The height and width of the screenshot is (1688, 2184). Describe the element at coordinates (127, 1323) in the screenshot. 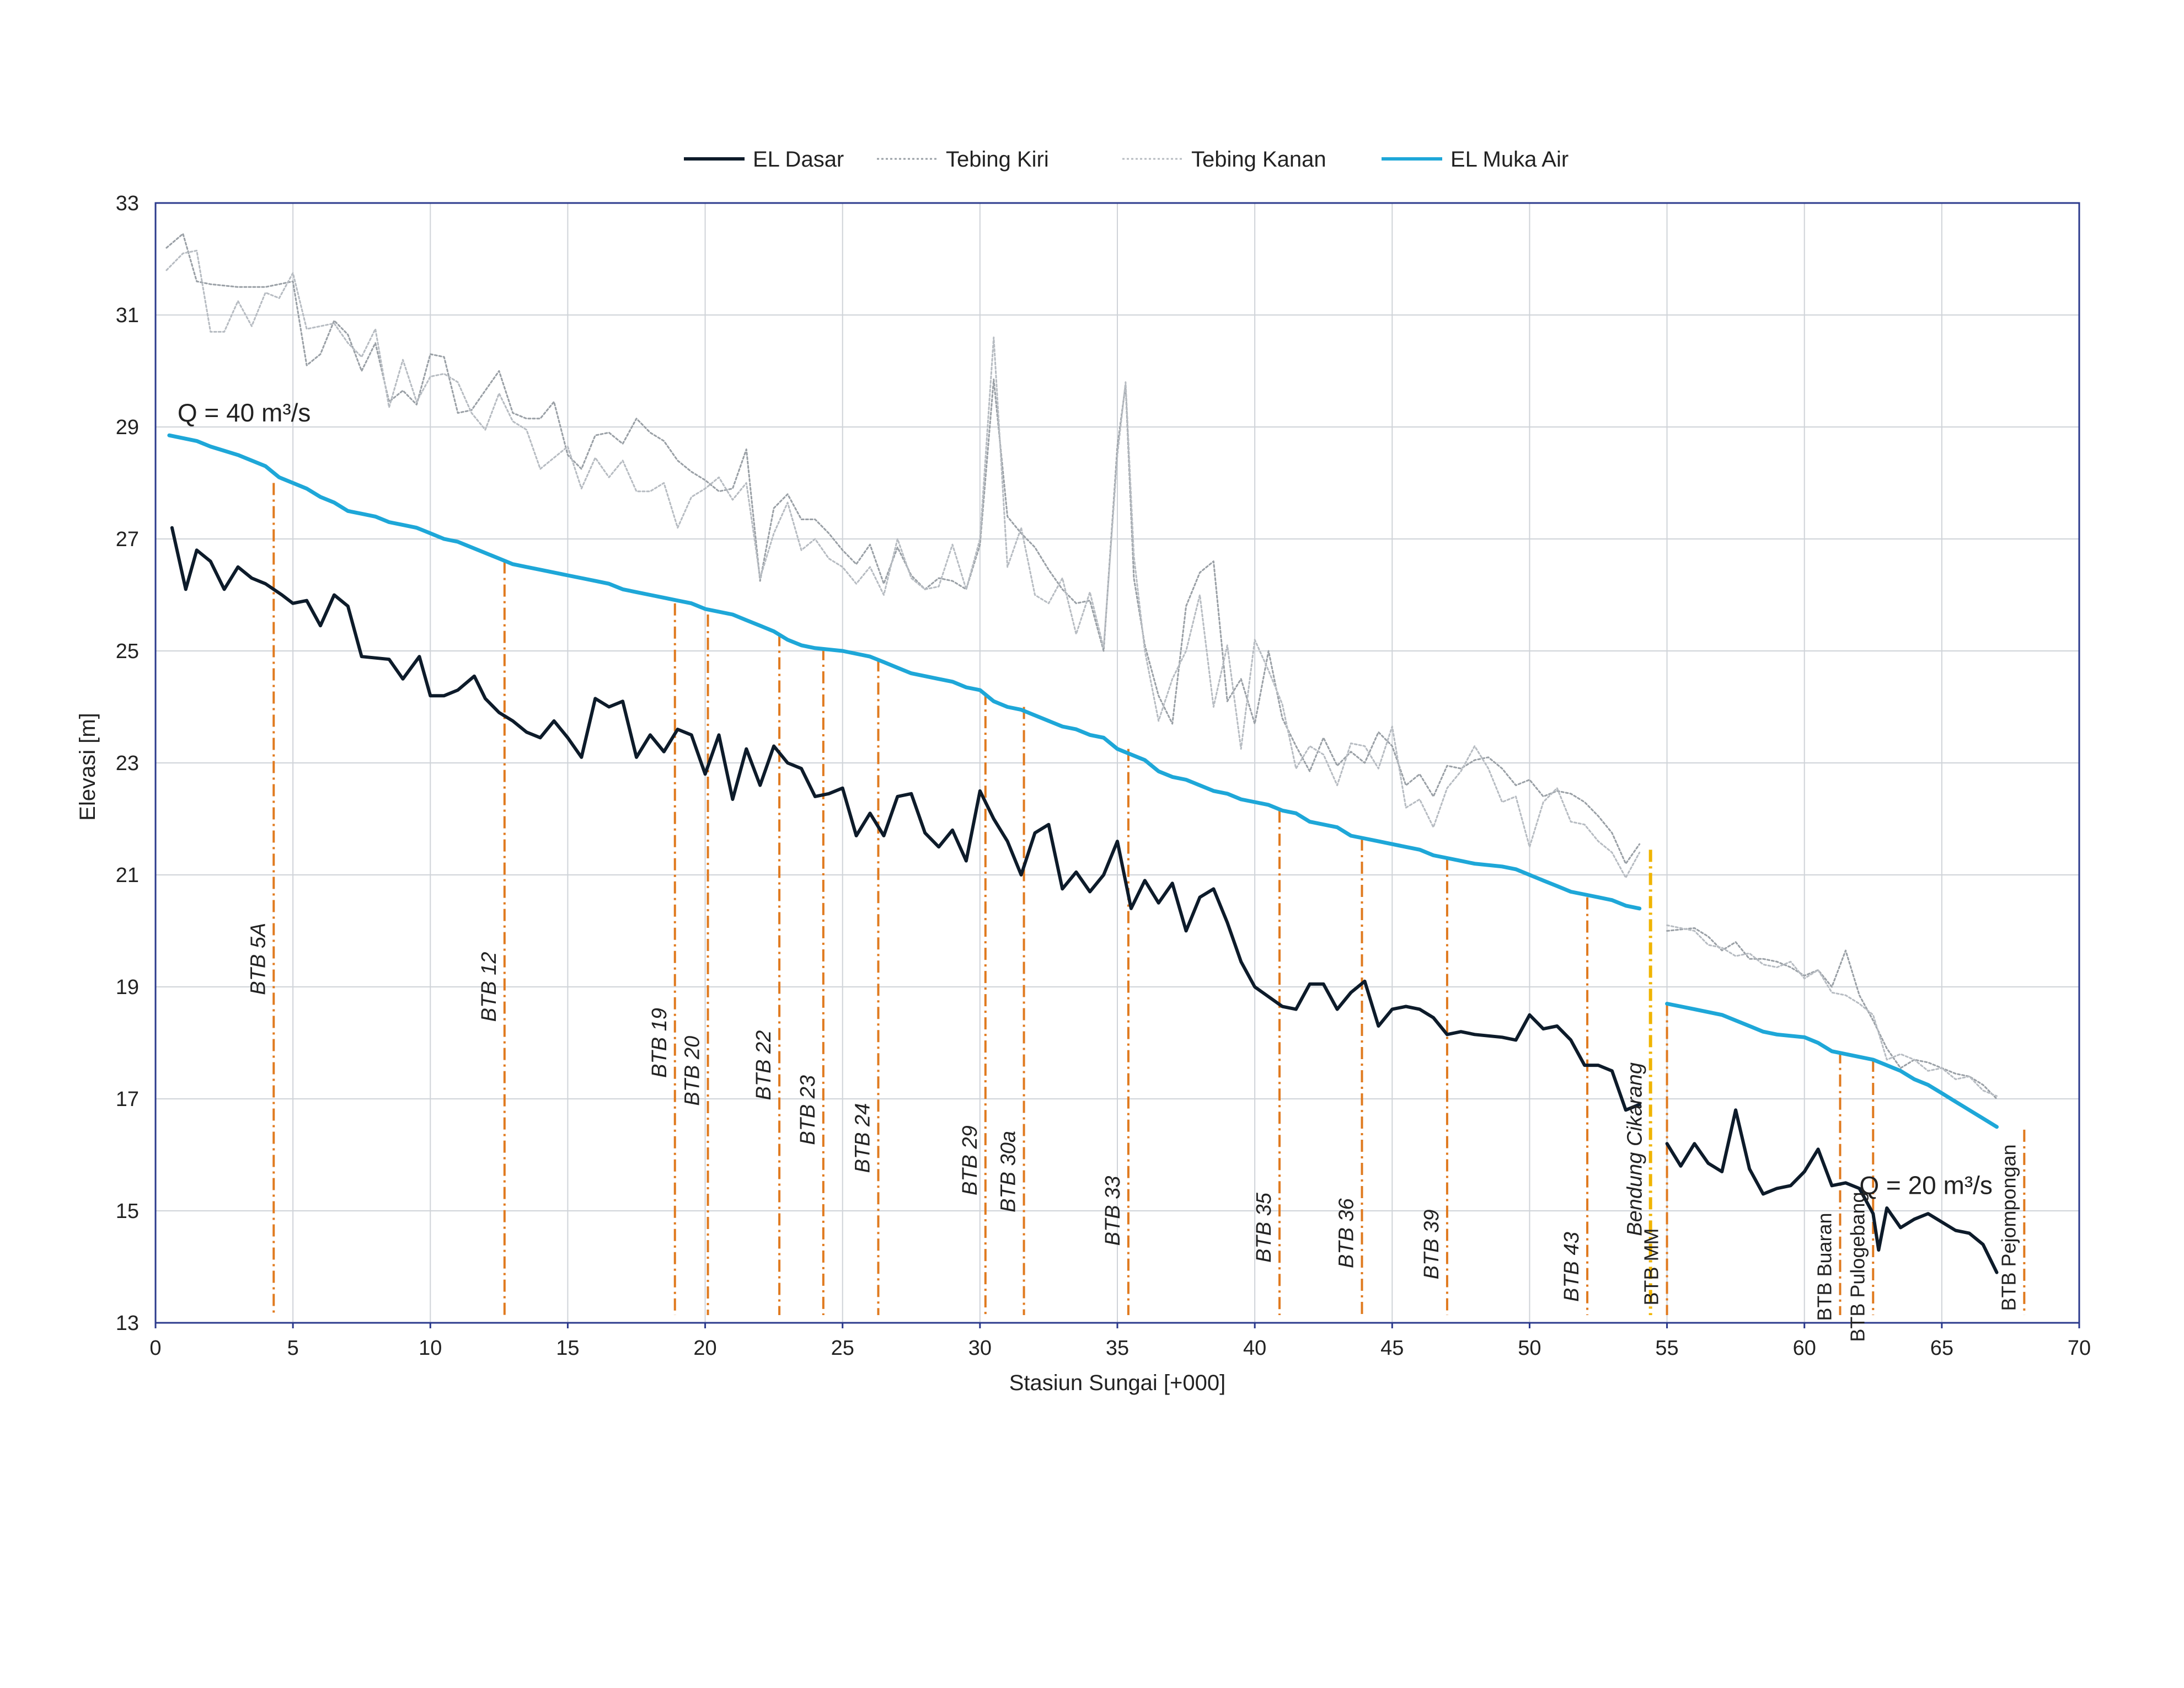

I see `y-tick-label: 13` at that location.